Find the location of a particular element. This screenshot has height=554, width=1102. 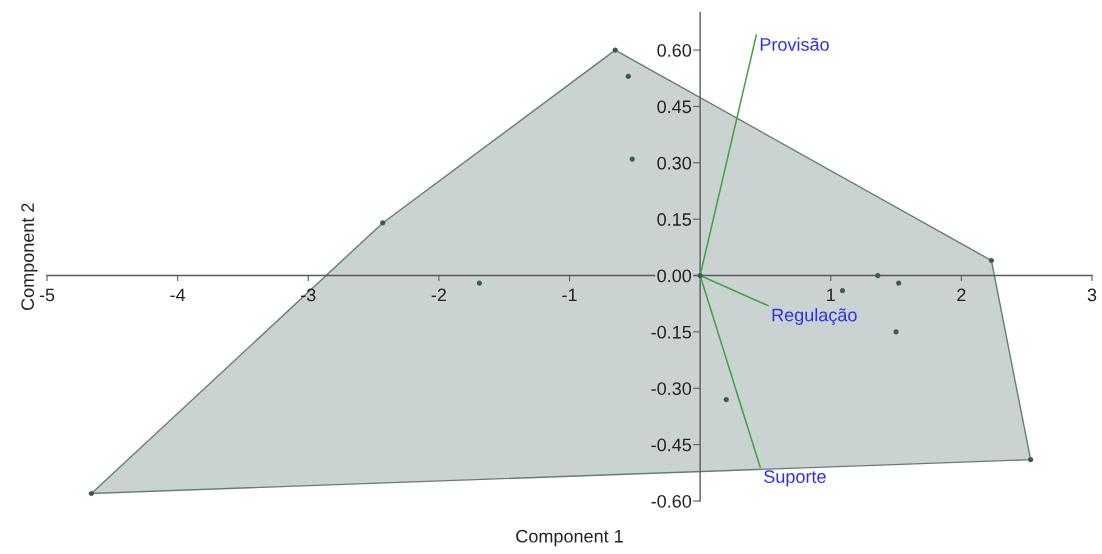

x-tick-label: -5 is located at coordinates (47, 295).